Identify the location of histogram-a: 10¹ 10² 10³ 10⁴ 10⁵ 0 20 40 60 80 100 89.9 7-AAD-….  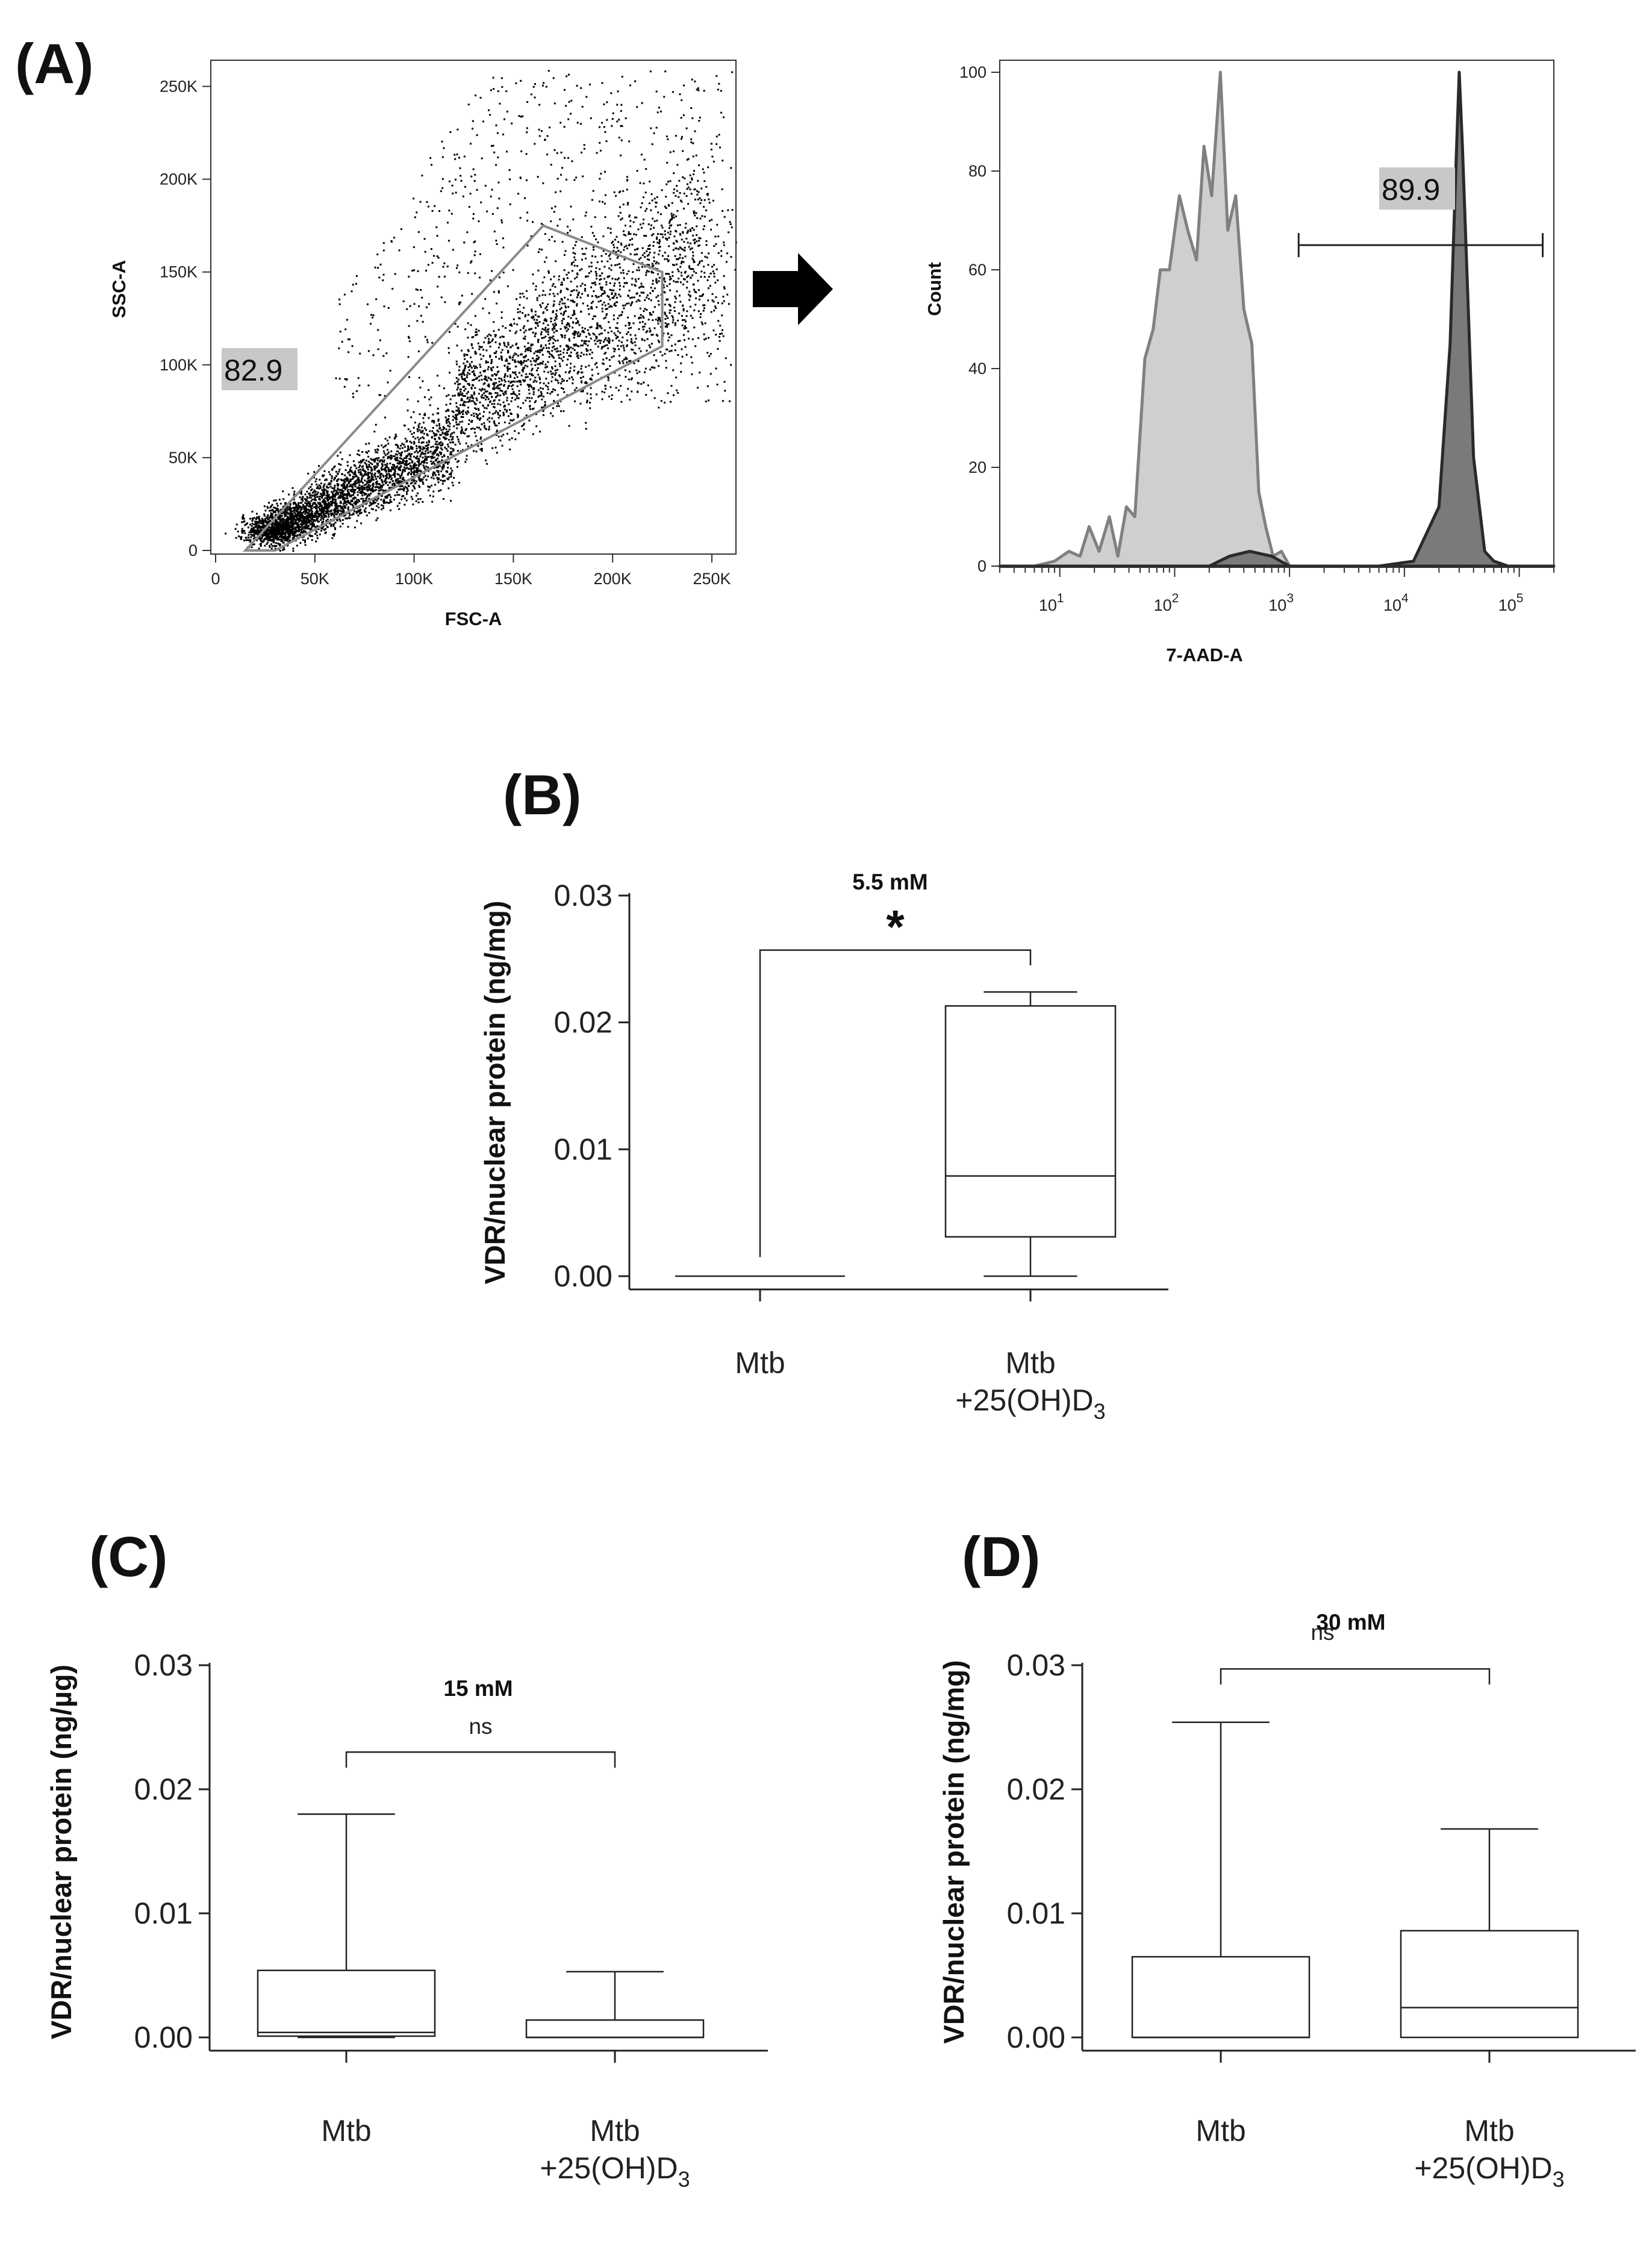
(1240, 362).